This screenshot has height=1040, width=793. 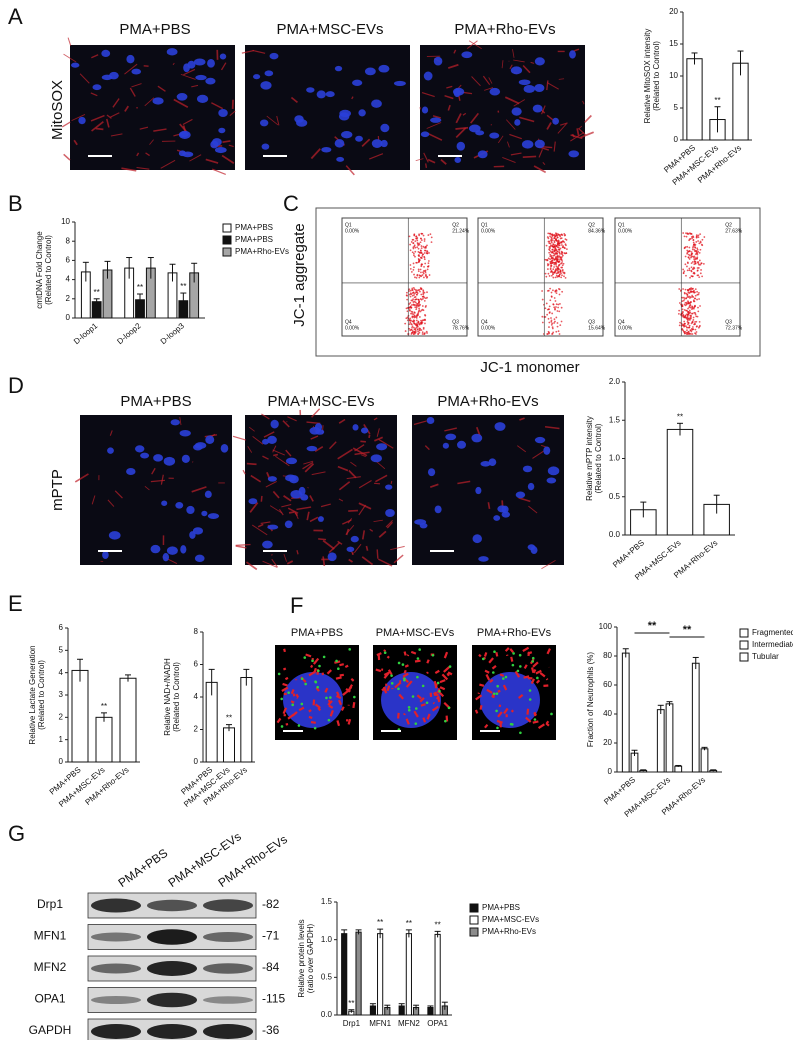 What do you see at coordinates (615, 458) in the screenshot?
I see `y-tick-label: 1.0` at bounding box center [615, 458].